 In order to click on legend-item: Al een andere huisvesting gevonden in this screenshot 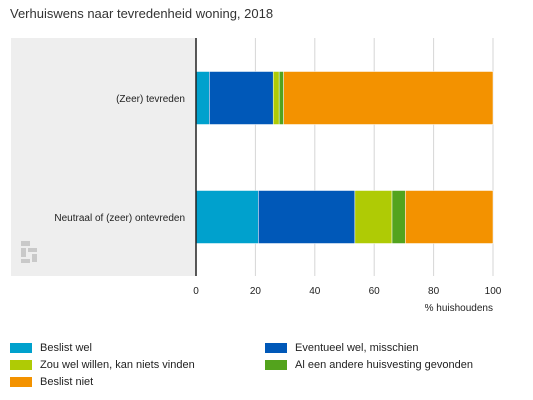, I will do `click(369, 365)`.